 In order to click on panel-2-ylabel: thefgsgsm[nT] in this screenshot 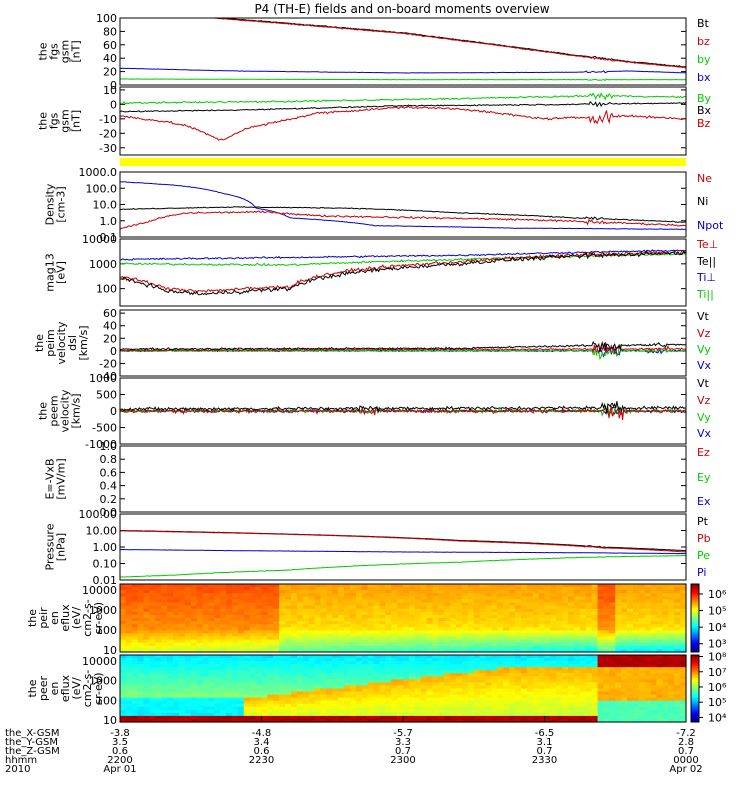, I will do `click(60, 120)`.